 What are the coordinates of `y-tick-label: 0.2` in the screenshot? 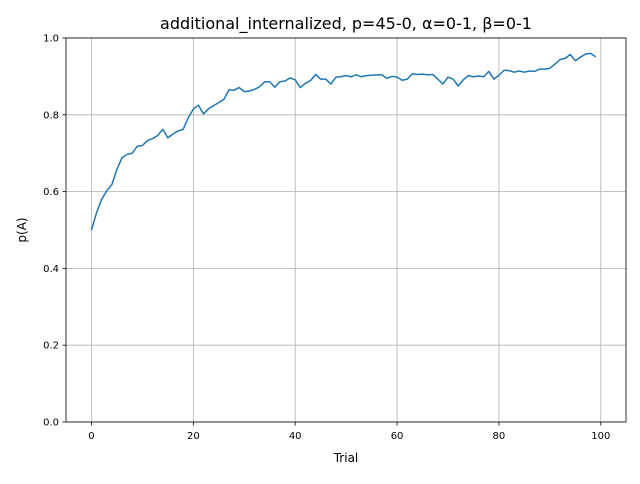 It's located at (51, 346).